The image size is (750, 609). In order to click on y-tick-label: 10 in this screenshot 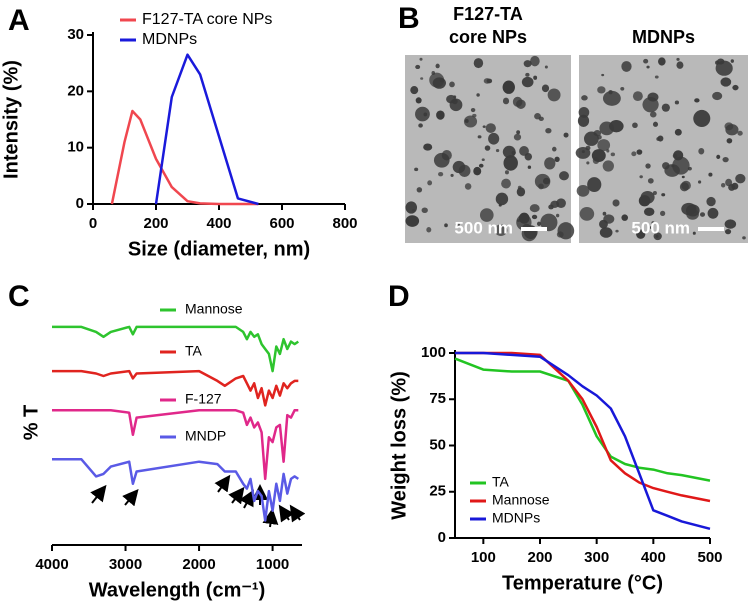, I will do `click(75, 147)`.